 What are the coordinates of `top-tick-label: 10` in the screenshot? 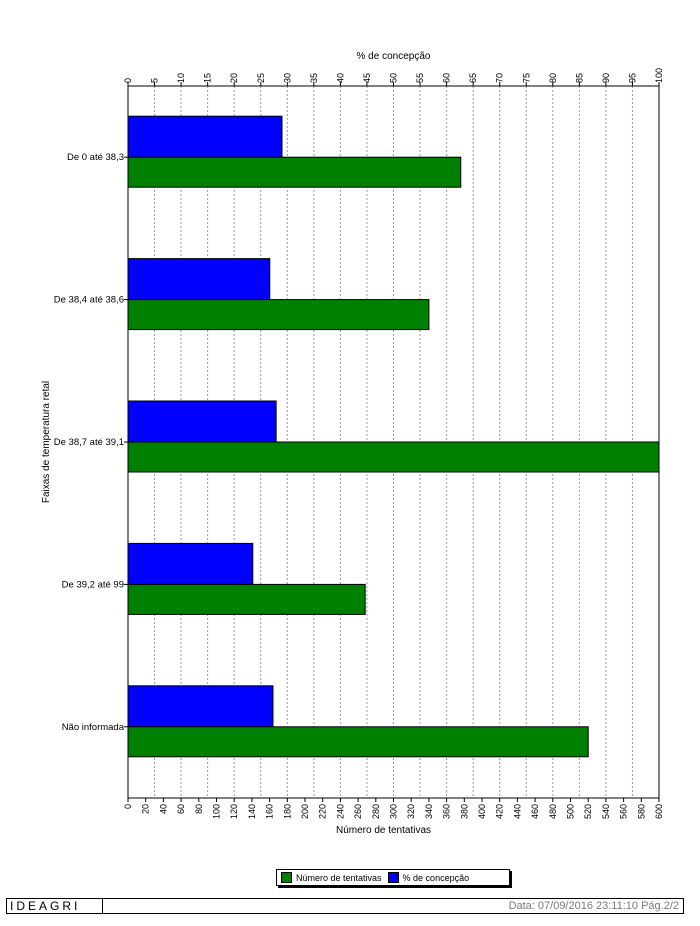 It's located at (181, 78).